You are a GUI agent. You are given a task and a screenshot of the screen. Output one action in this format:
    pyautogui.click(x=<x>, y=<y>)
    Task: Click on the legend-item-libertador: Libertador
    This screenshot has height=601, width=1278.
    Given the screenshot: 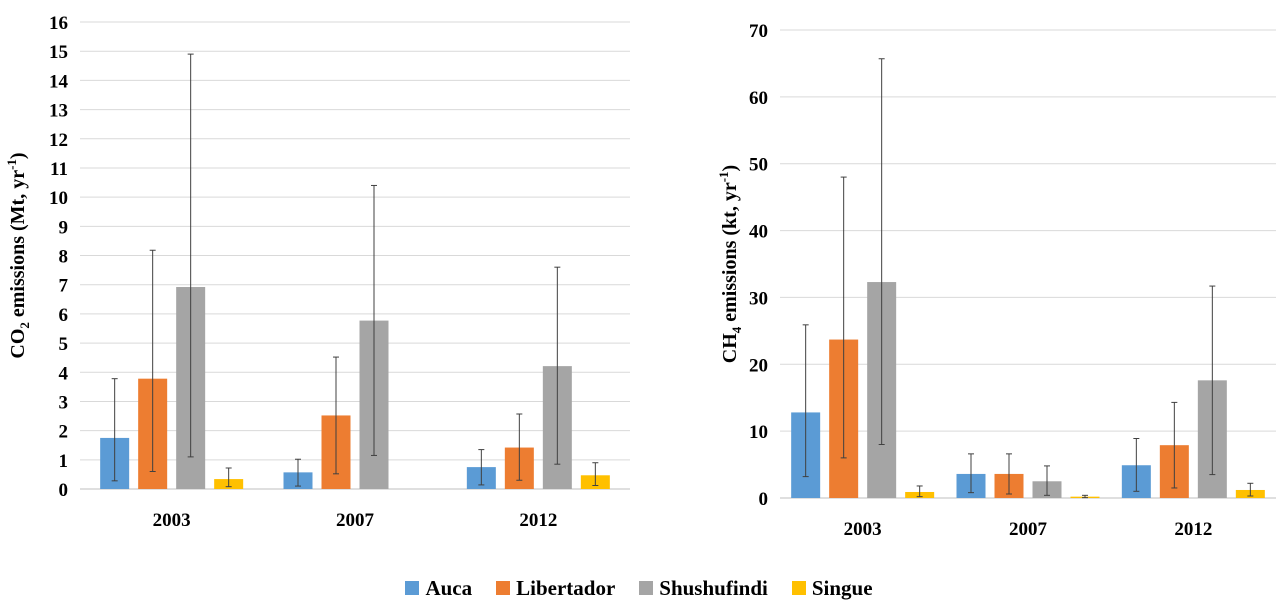 What is the action you would take?
    pyautogui.click(x=555, y=588)
    